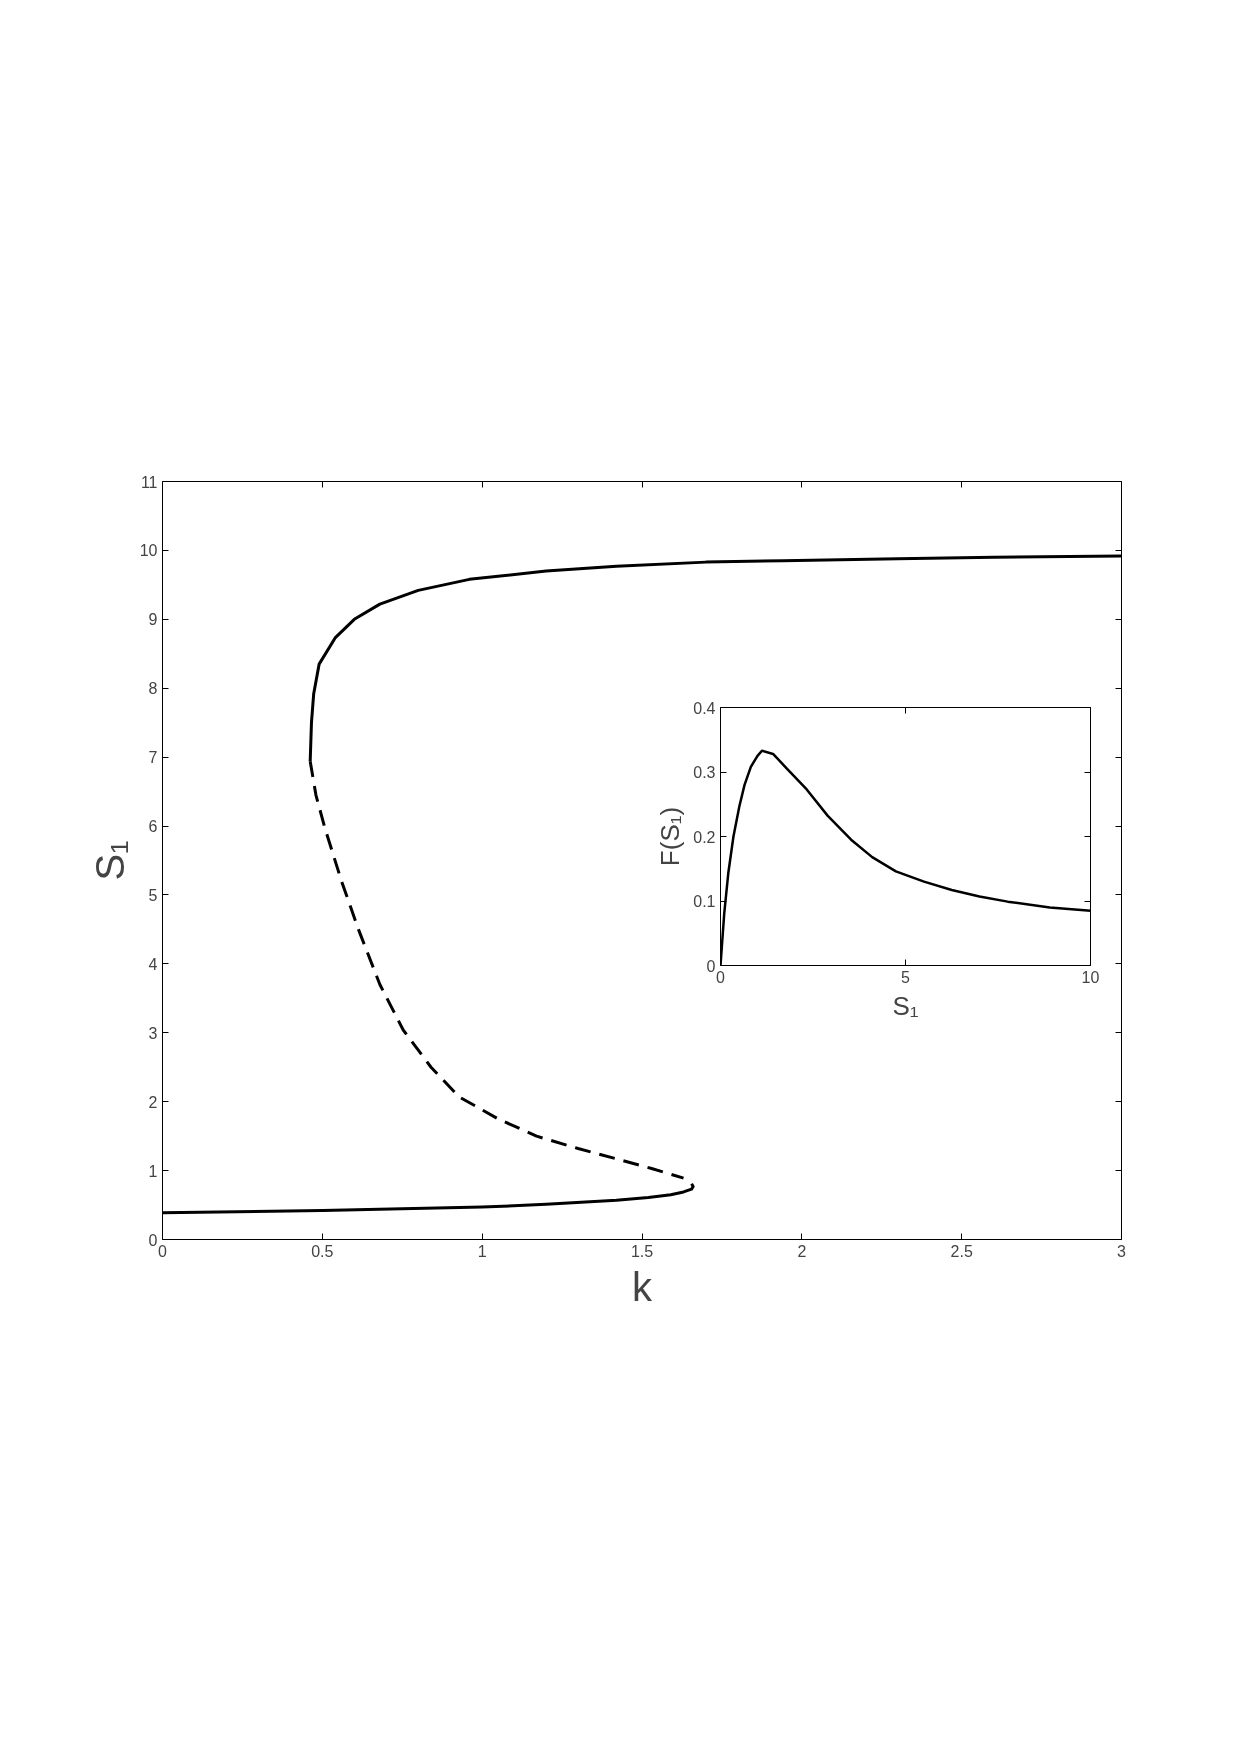 The image size is (1240, 1755). I want to click on y-axis-title: F(S₁), so click(670, 836).